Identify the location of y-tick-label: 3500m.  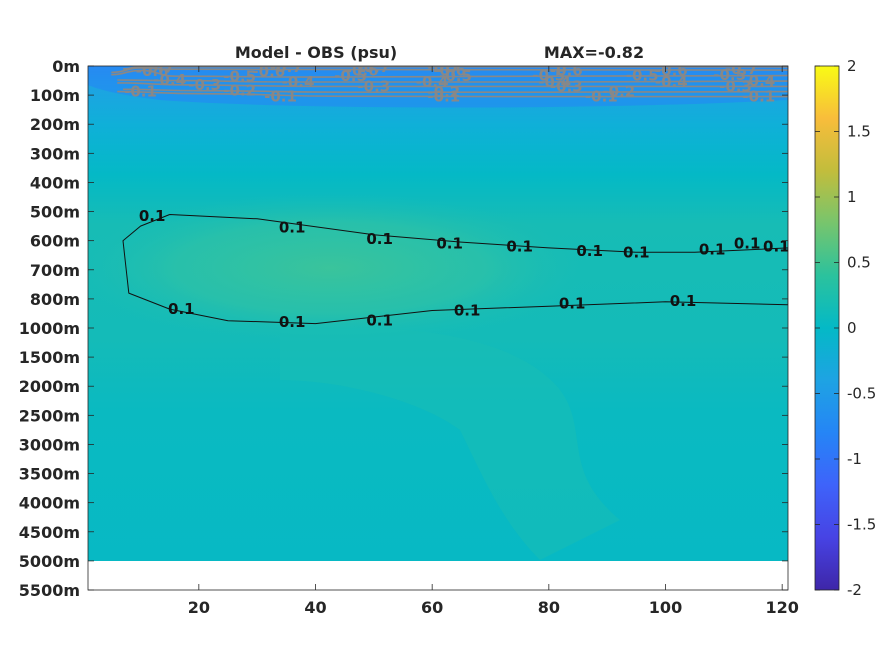
(49, 474).